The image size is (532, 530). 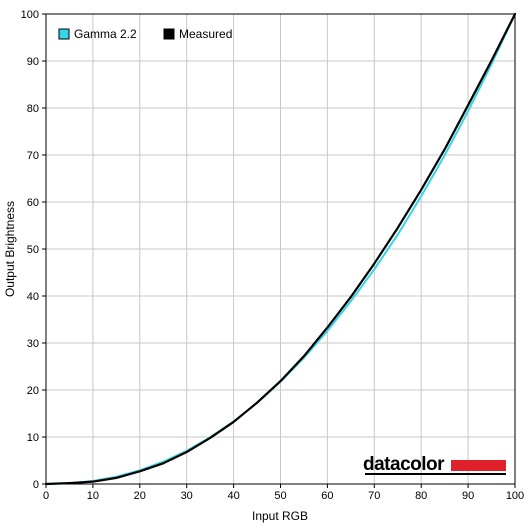 I want to click on x-tick-label: 60, so click(x=327, y=496).